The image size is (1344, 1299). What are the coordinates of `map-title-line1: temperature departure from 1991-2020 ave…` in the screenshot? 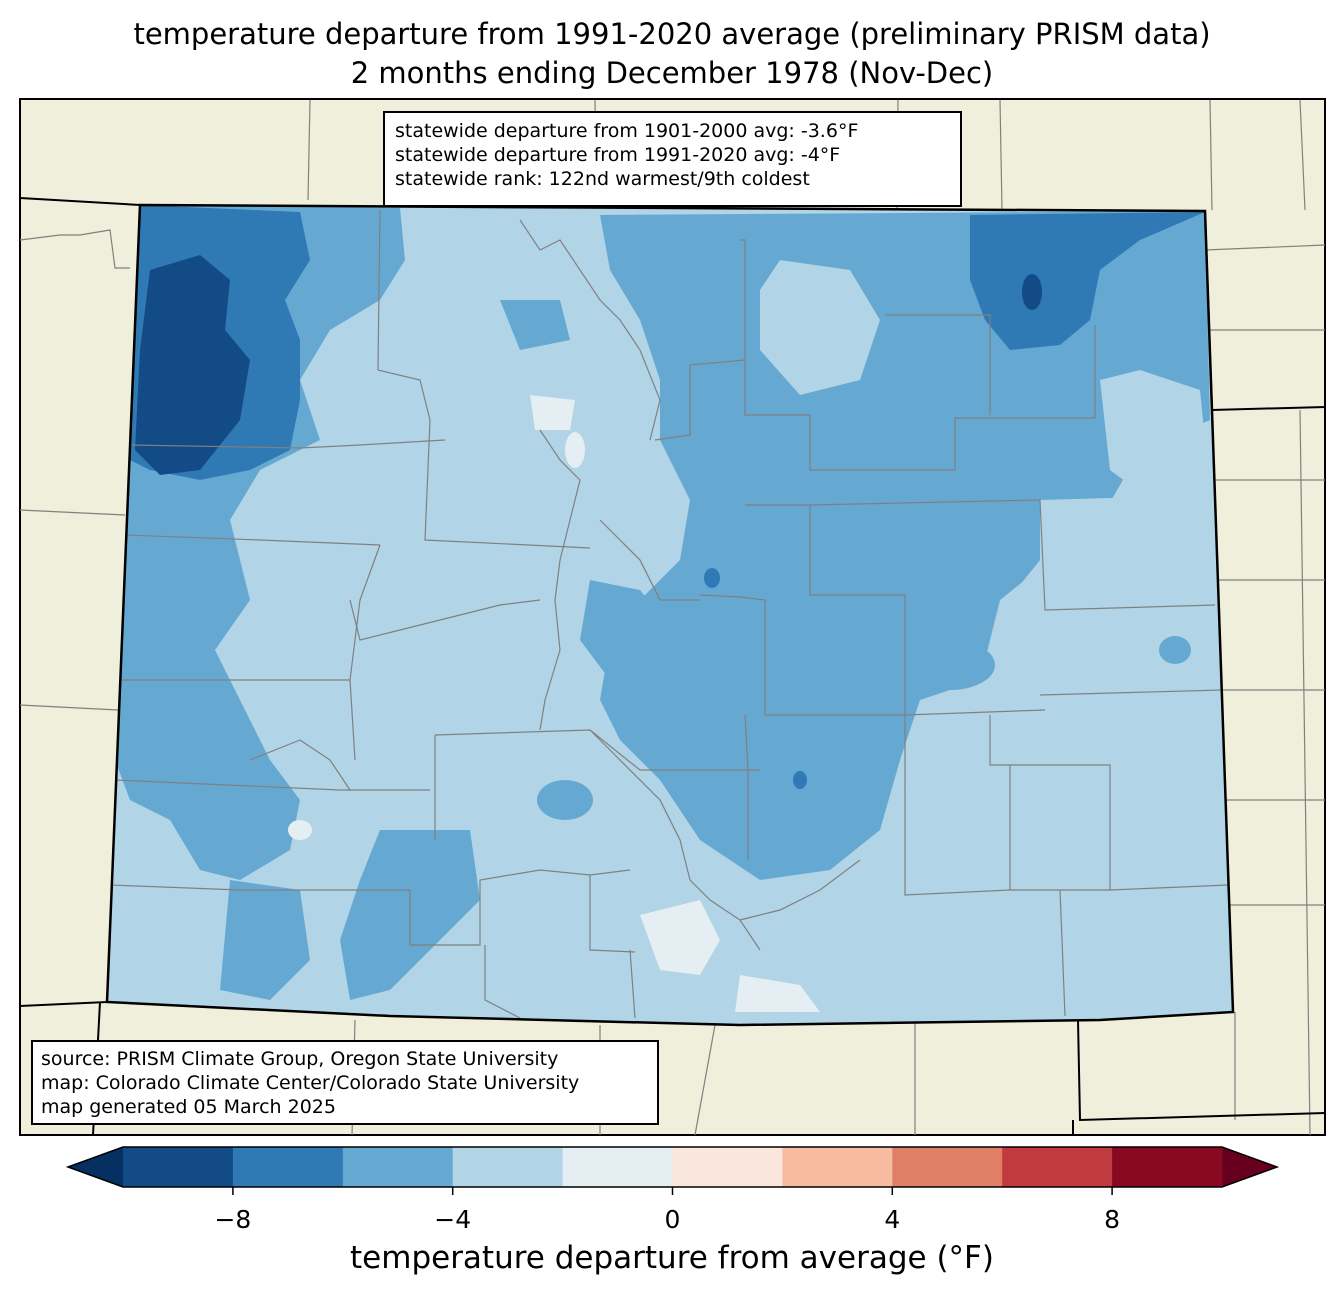 It's located at (672, 34).